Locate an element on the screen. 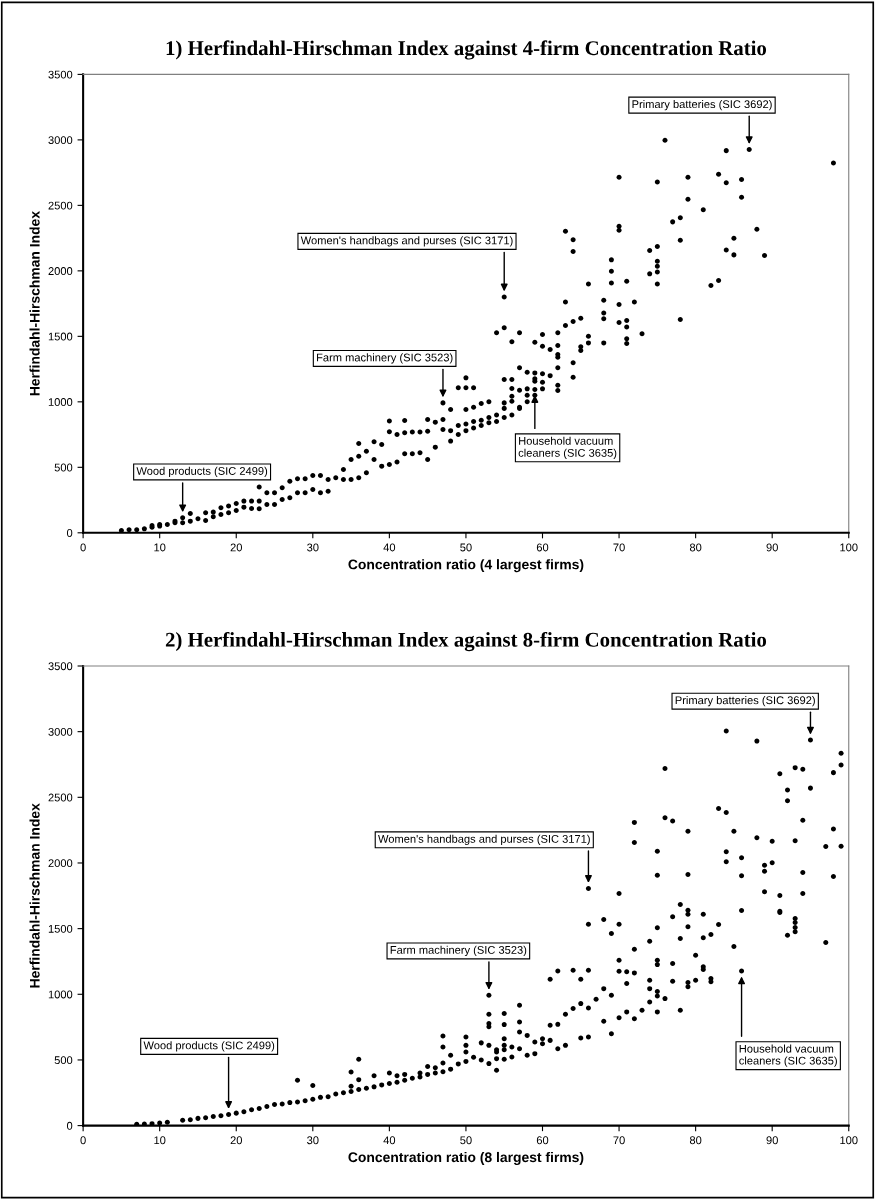 The width and height of the screenshot is (875, 1200). x-axis-title: Concentration ratio (8 largest firms) is located at coordinates (466, 1158).